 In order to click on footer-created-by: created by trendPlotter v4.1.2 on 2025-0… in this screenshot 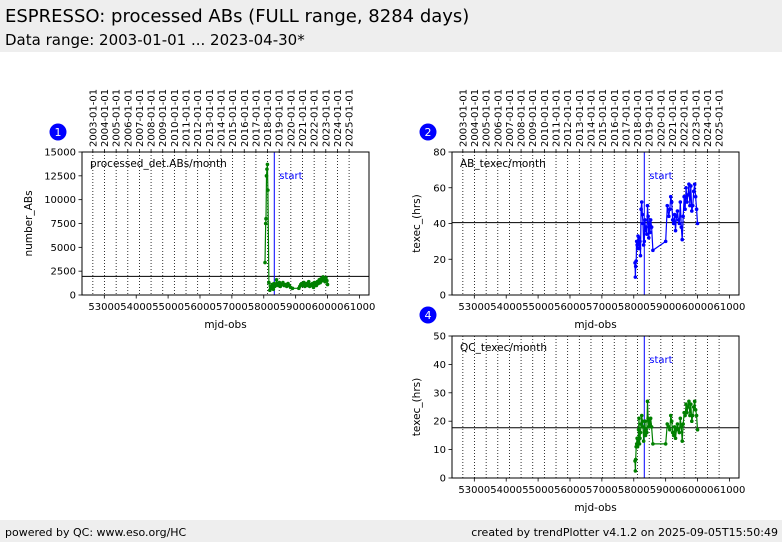, I will do `click(624, 532)`.